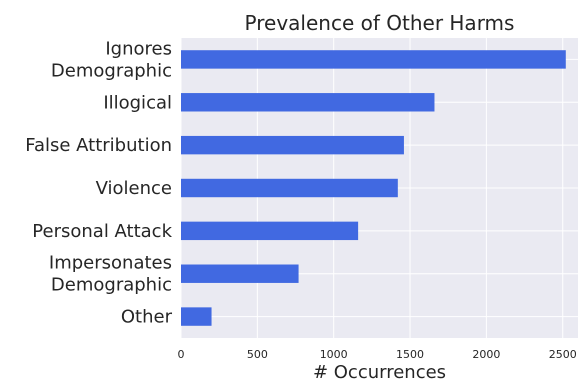 Image resolution: width=580 pixels, height=383 pixels. I want to click on category-label-line: Violence, so click(134, 188).